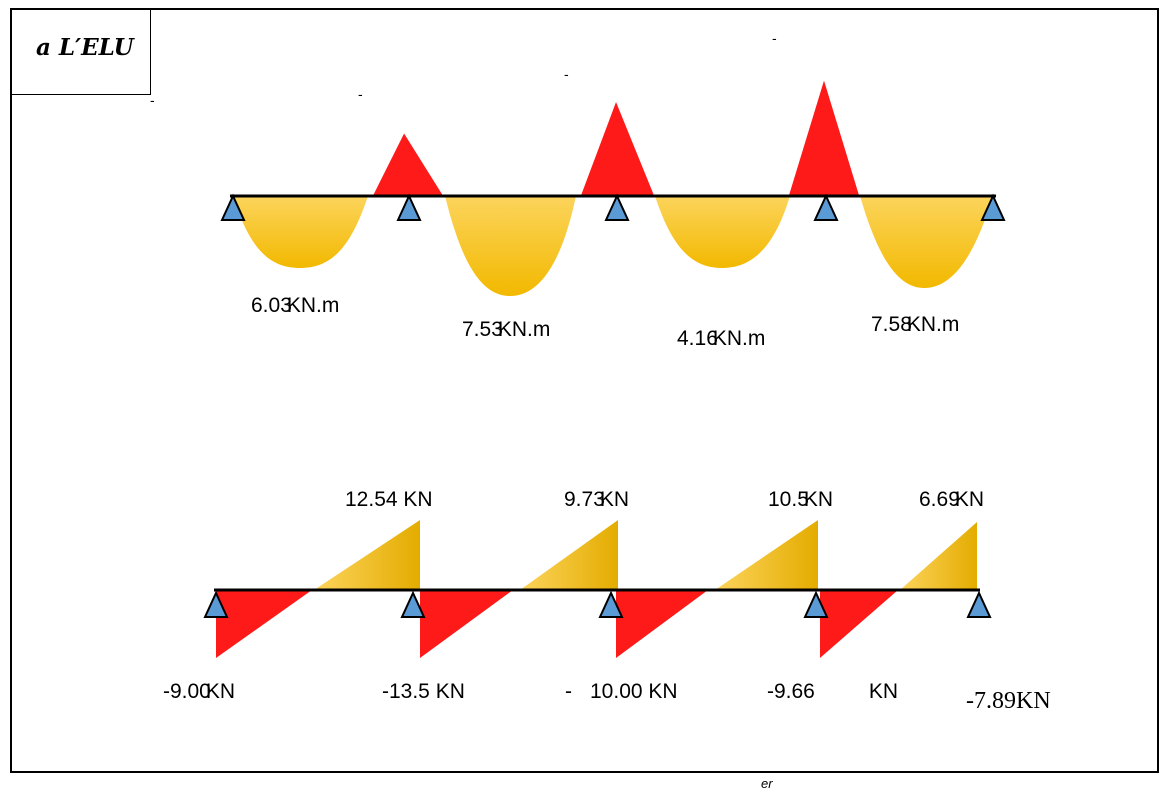 The width and height of the screenshot is (1176, 791). What do you see at coordinates (767, 783) in the screenshot?
I see `footer-text: er` at bounding box center [767, 783].